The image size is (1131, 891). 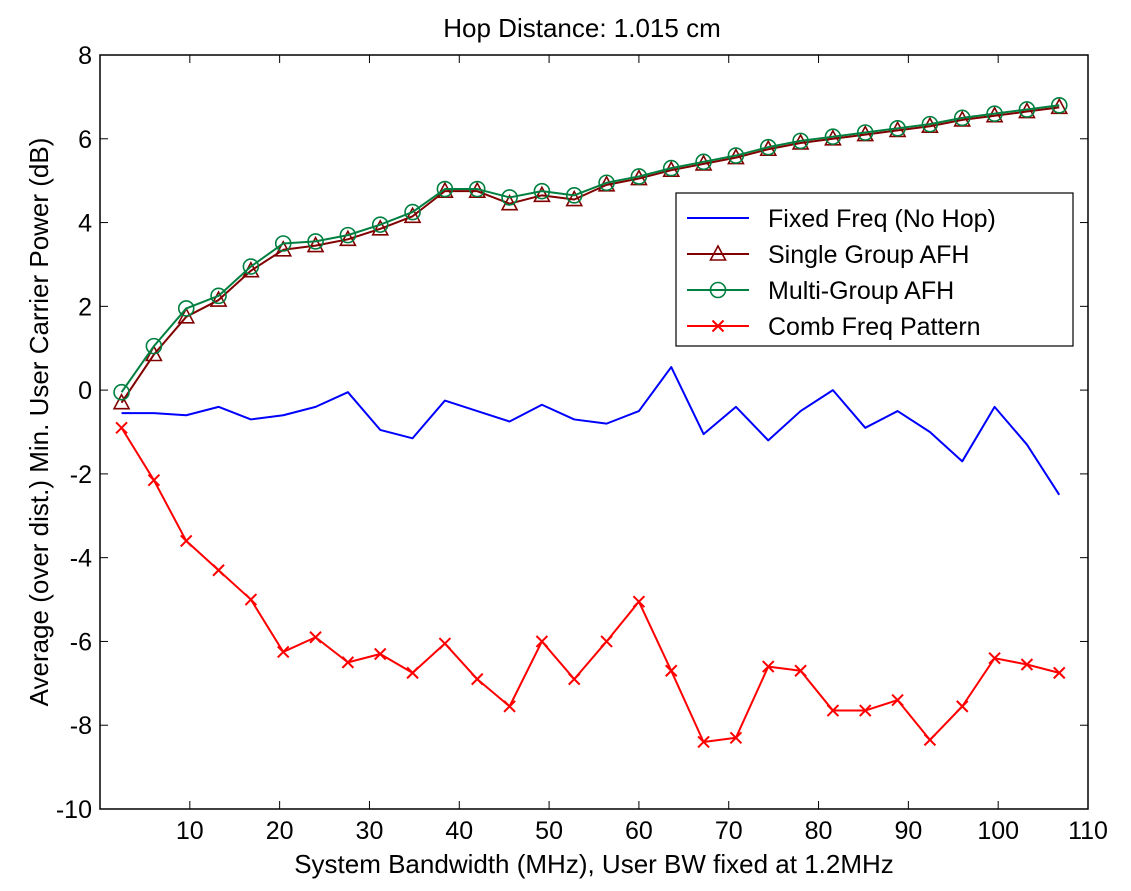 I want to click on legend-item: Comb Freq Pattern, so click(x=834, y=327).